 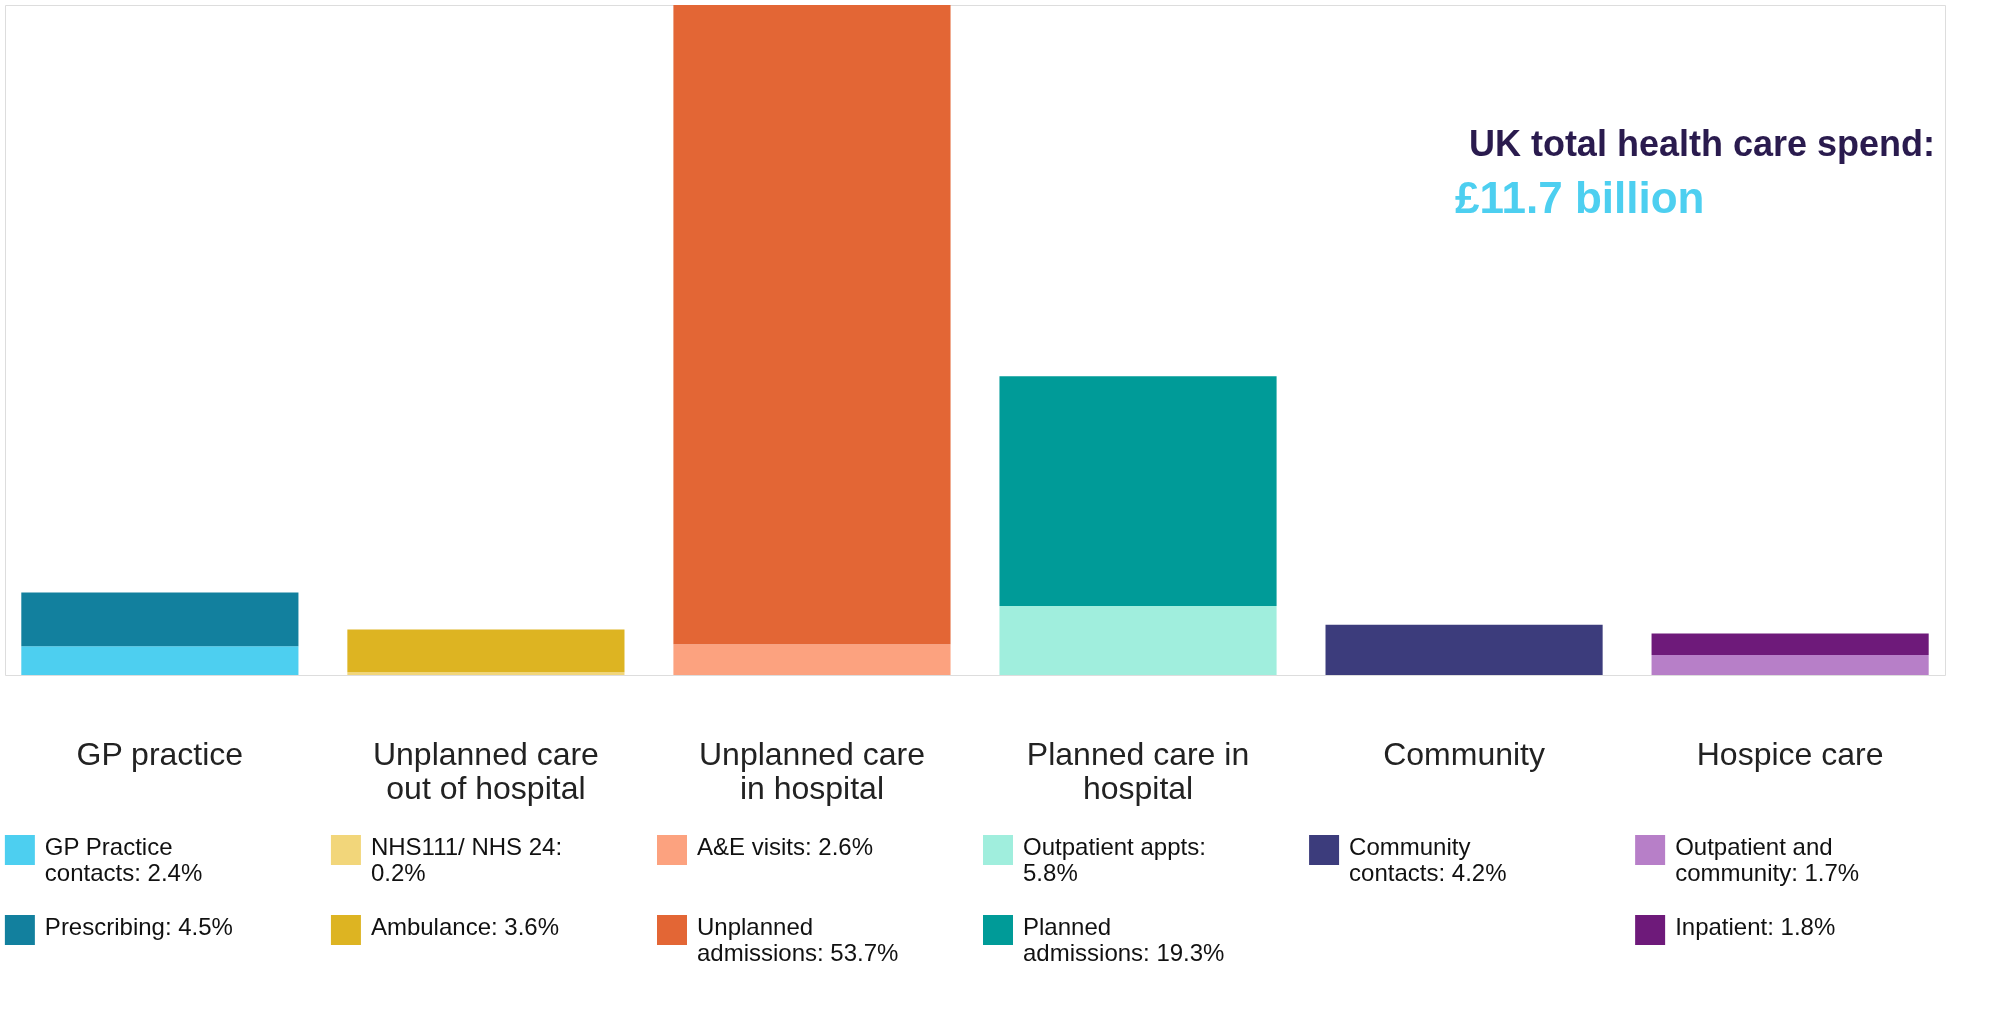 What do you see at coordinates (1464, 754) in the screenshot?
I see `x-tick-label: Community` at bounding box center [1464, 754].